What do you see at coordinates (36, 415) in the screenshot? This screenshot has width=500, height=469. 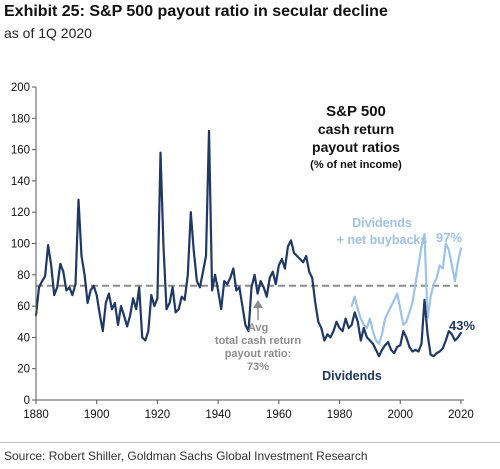 I see `x-tick-label: 1880` at bounding box center [36, 415].